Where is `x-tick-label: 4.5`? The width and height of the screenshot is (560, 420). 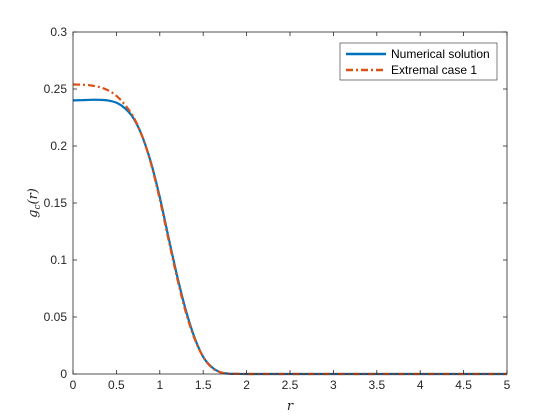
x-tick-label: 4.5 is located at coordinates (463, 385).